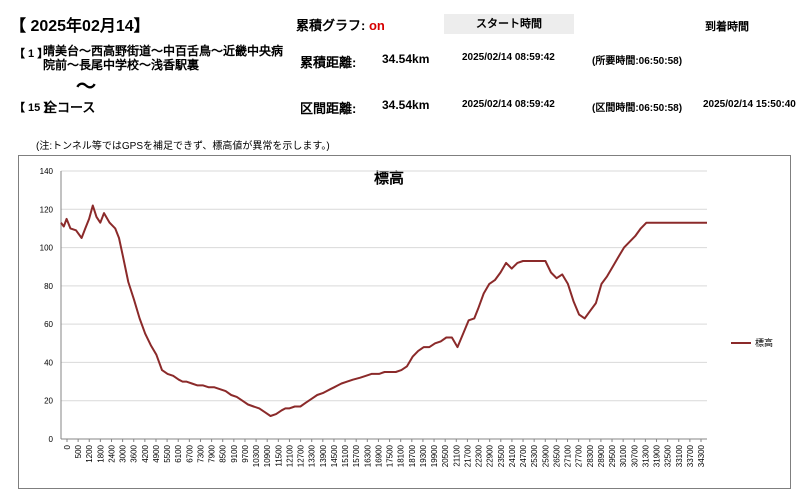  What do you see at coordinates (48, 286) in the screenshot?
I see `y-tick-label: 80` at bounding box center [48, 286].